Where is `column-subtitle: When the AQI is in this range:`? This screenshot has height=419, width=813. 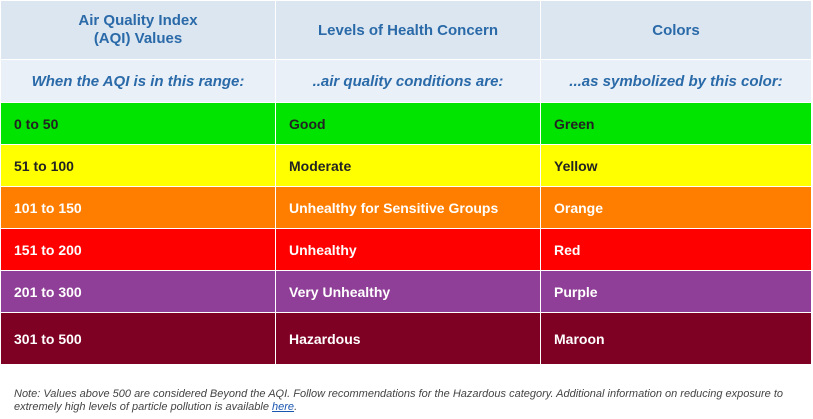 column-subtitle: When the AQI is in this range: is located at coordinates (138, 81).